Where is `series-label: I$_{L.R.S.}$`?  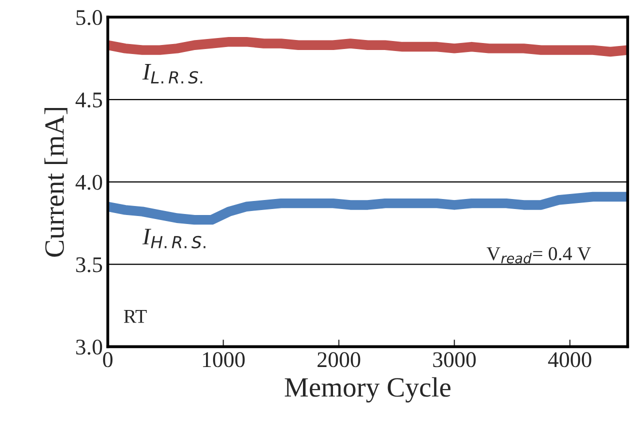
series-label: I$_{L.R.S.}$ is located at coordinates (172, 74).